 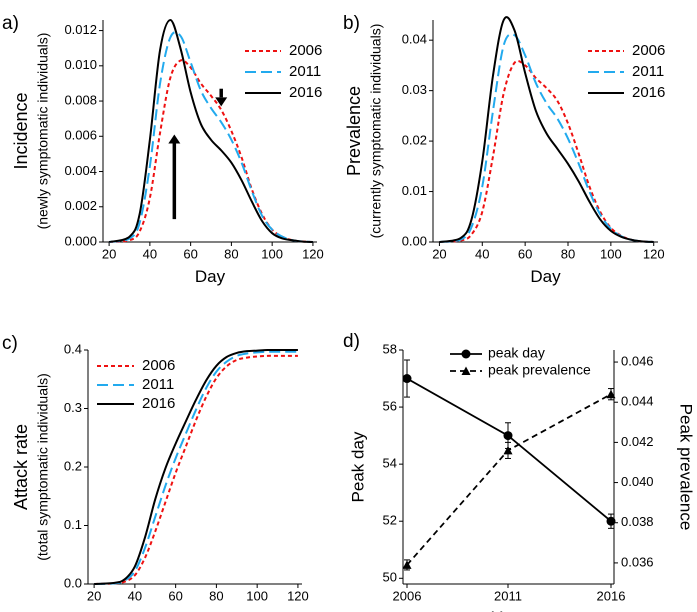 What do you see at coordinates (80, 29) in the screenshot?
I see `y-tick-label: 0.012` at bounding box center [80, 29].